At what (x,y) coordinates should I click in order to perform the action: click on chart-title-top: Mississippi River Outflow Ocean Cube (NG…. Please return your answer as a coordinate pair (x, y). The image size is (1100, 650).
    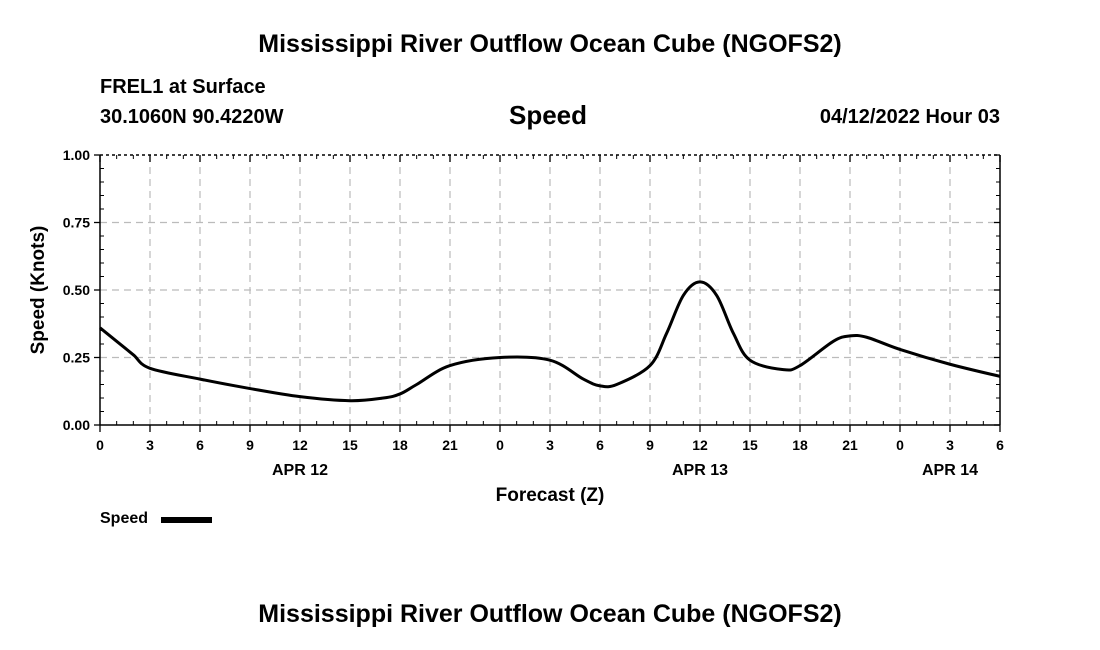
    Looking at the image, I should click on (550, 44).